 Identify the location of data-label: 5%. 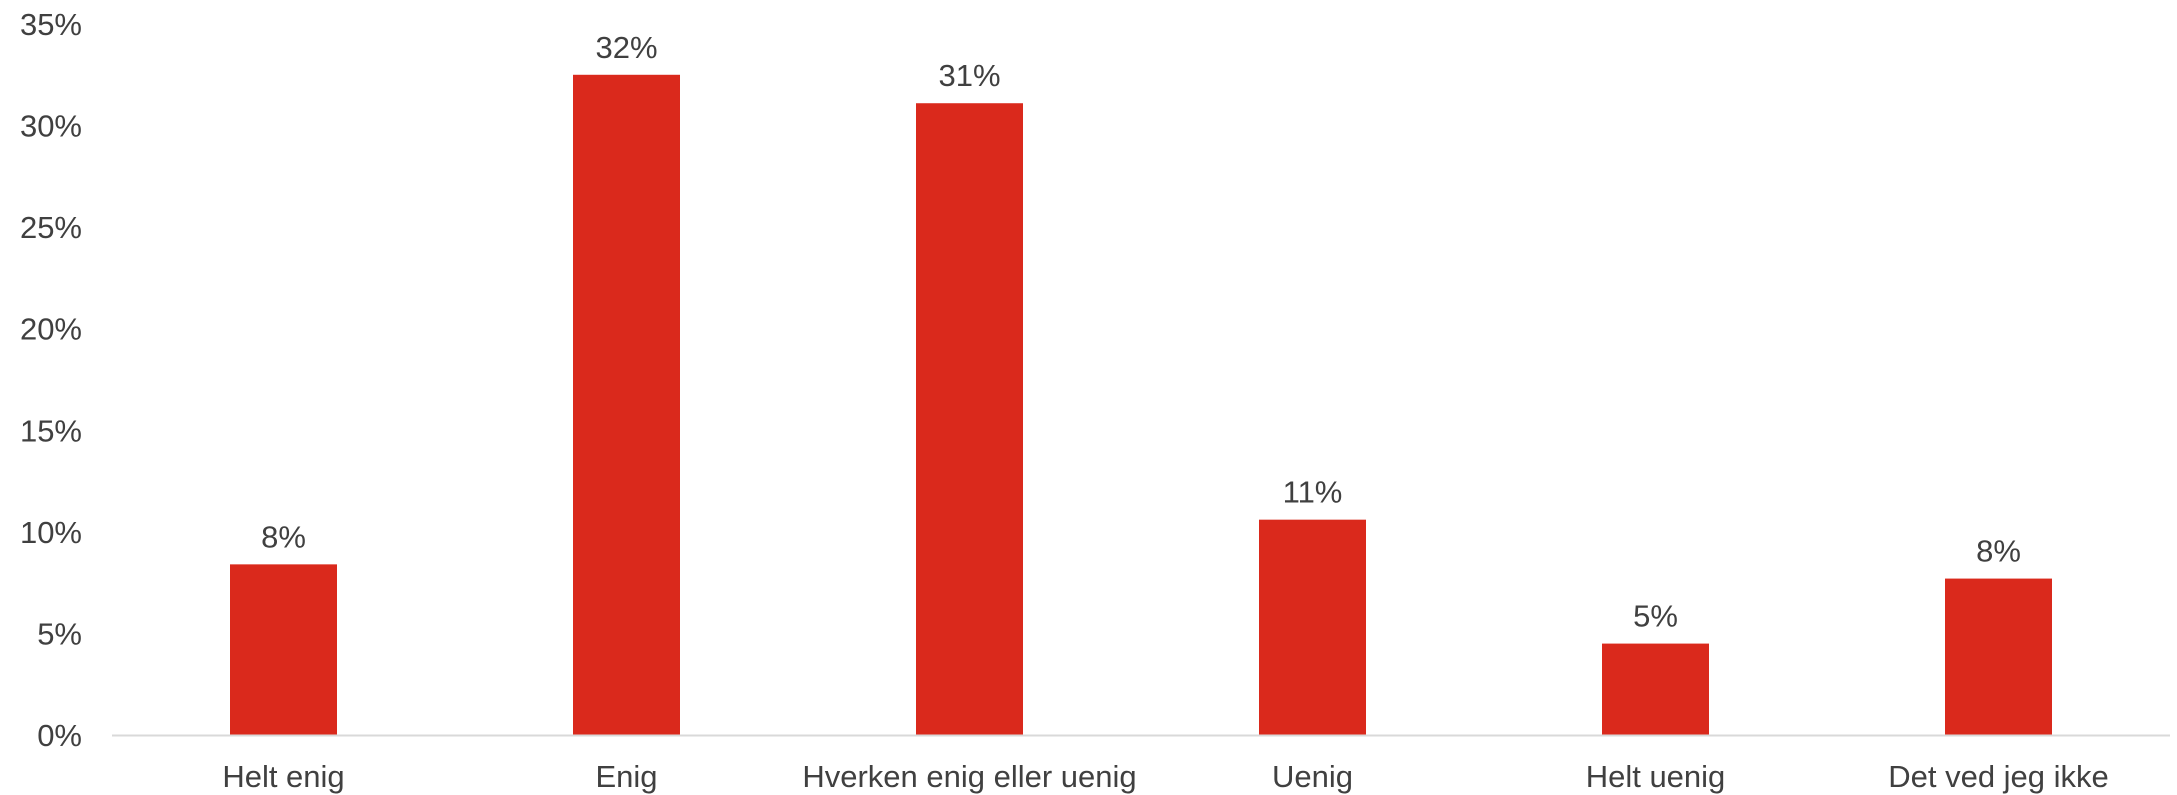
(1655, 616).